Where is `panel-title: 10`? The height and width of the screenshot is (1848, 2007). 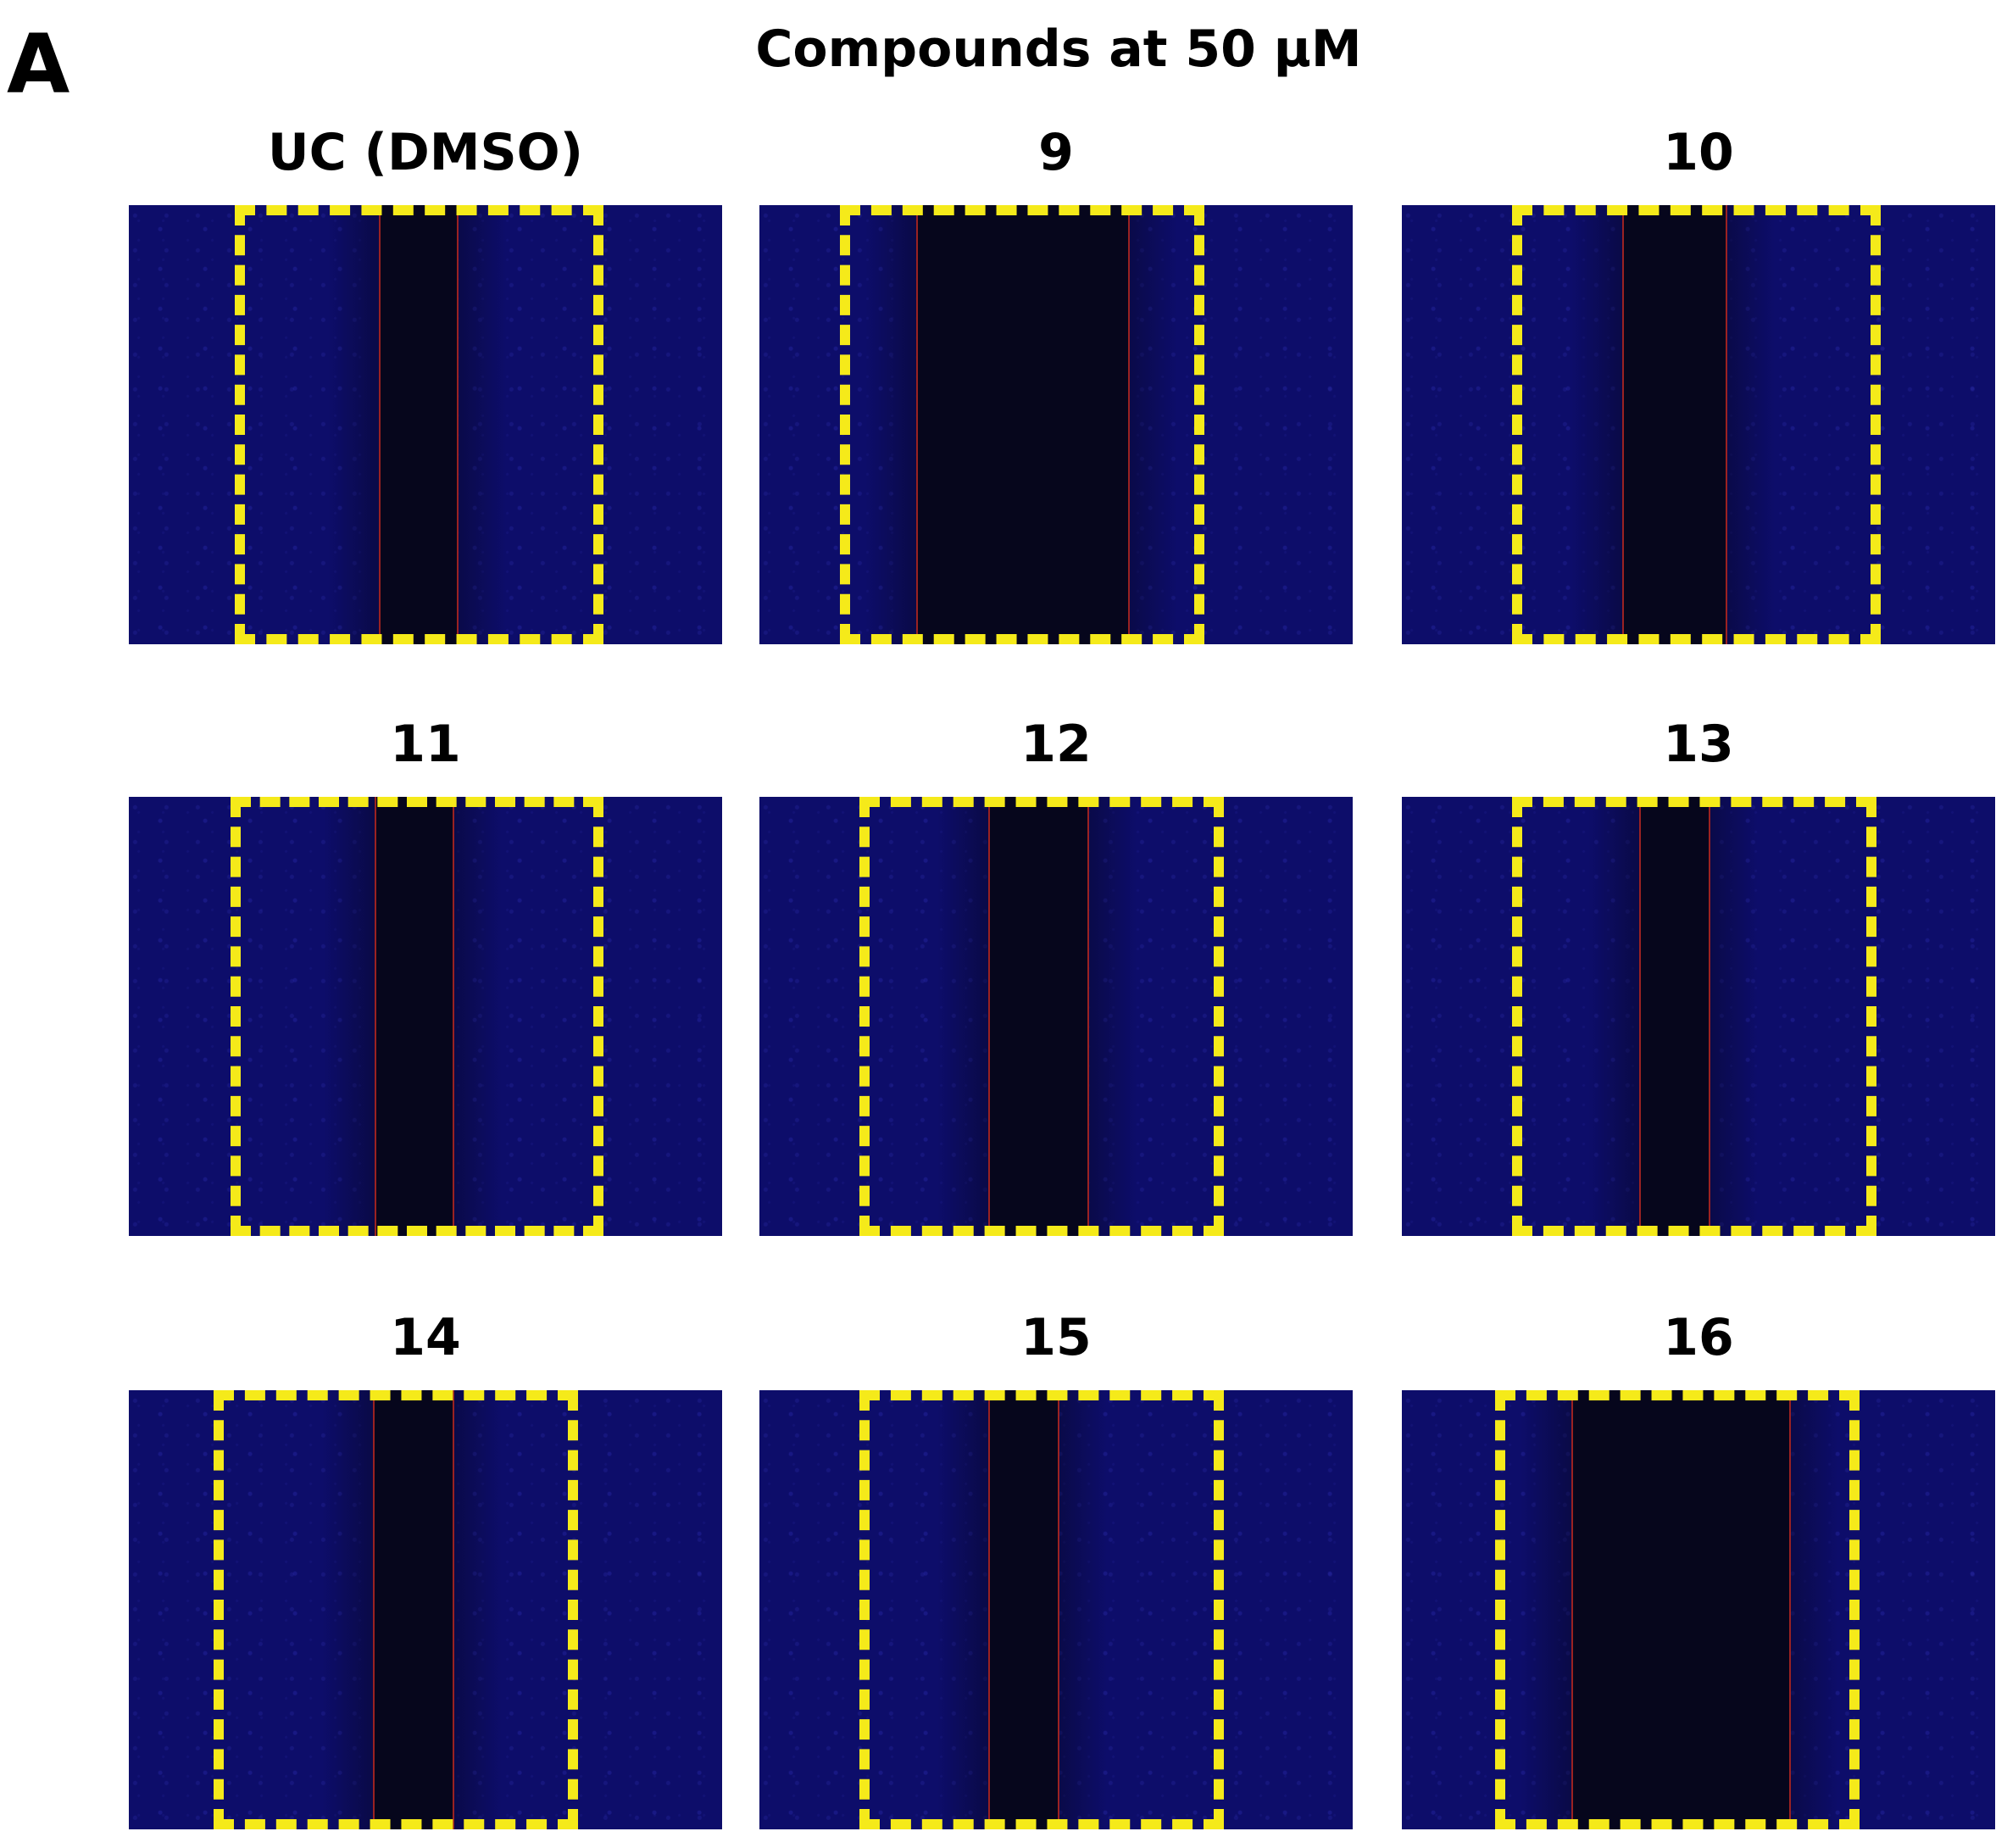
panel-title: 10 is located at coordinates (1699, 152).